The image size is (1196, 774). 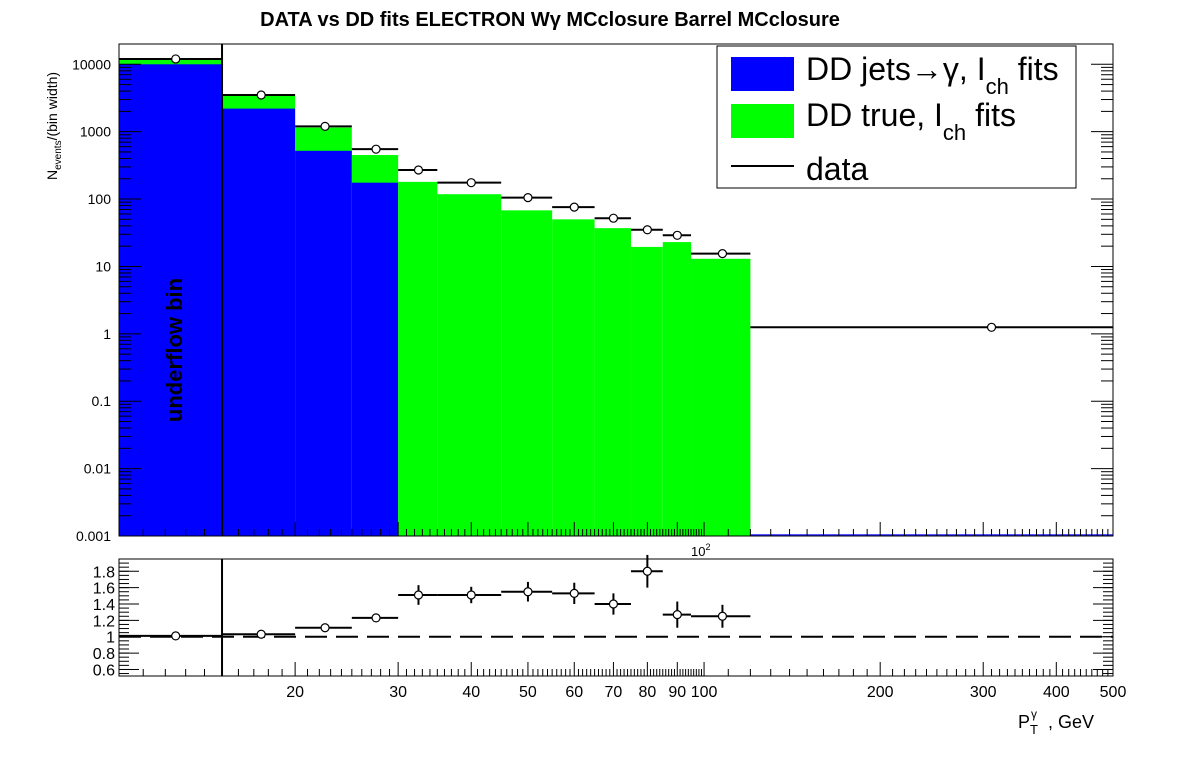 I want to click on ratio-tick-label-4: 1, so click(x=110, y=638).